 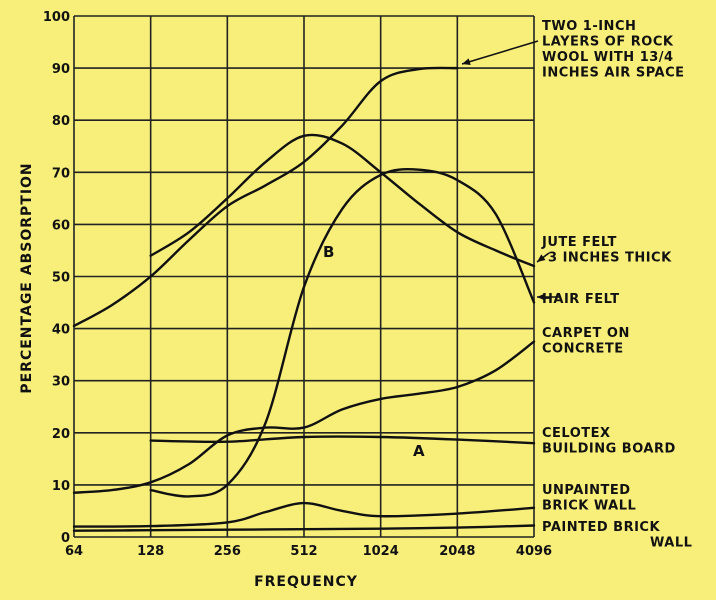 I want to click on label-rock-wool-line: WOOL WITH 13/4, so click(x=608, y=57).